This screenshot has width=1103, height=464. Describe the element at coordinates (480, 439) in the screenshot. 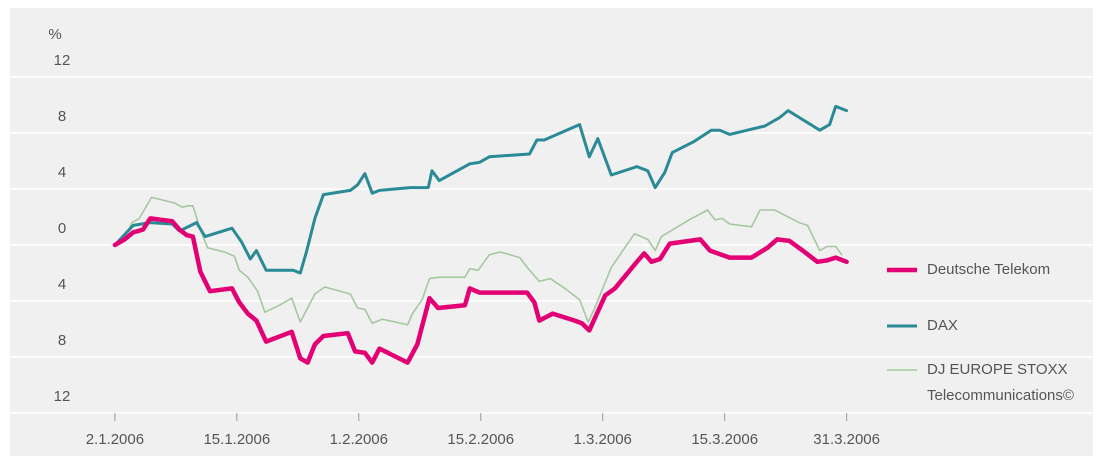

I see `x-tick-label: 15.2.2006` at that location.